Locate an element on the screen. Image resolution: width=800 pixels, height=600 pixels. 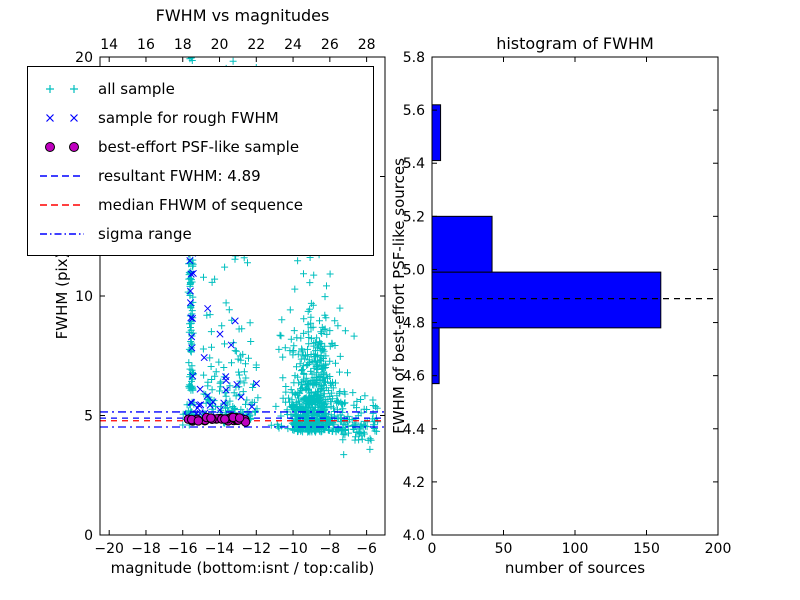
svg-text: 14 is located at coordinates (109, 45).